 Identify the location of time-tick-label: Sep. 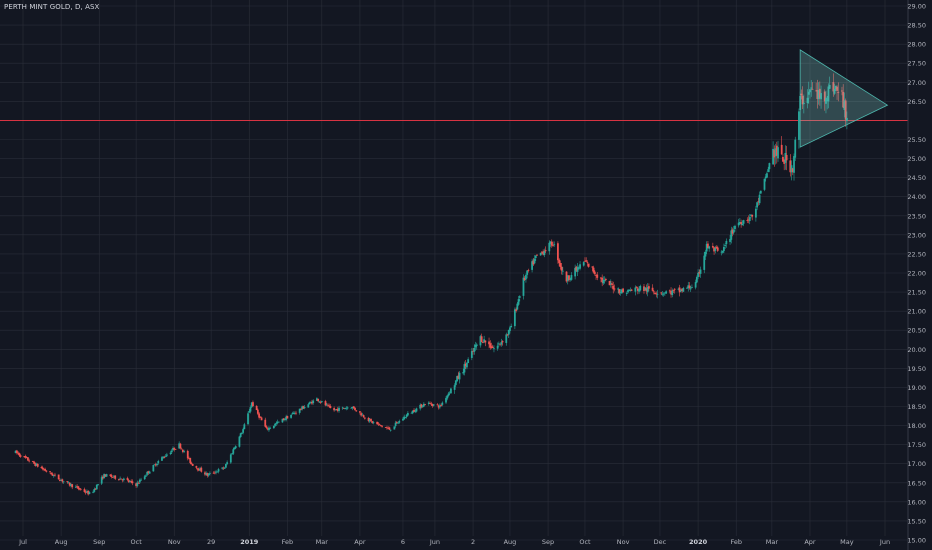
(548, 542).